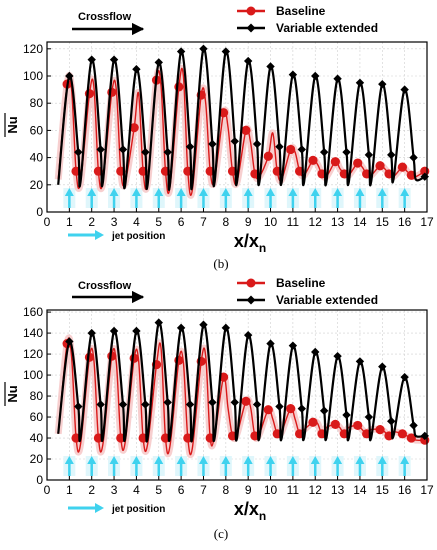  I want to click on x-tick-label: 15, so click(383, 222).